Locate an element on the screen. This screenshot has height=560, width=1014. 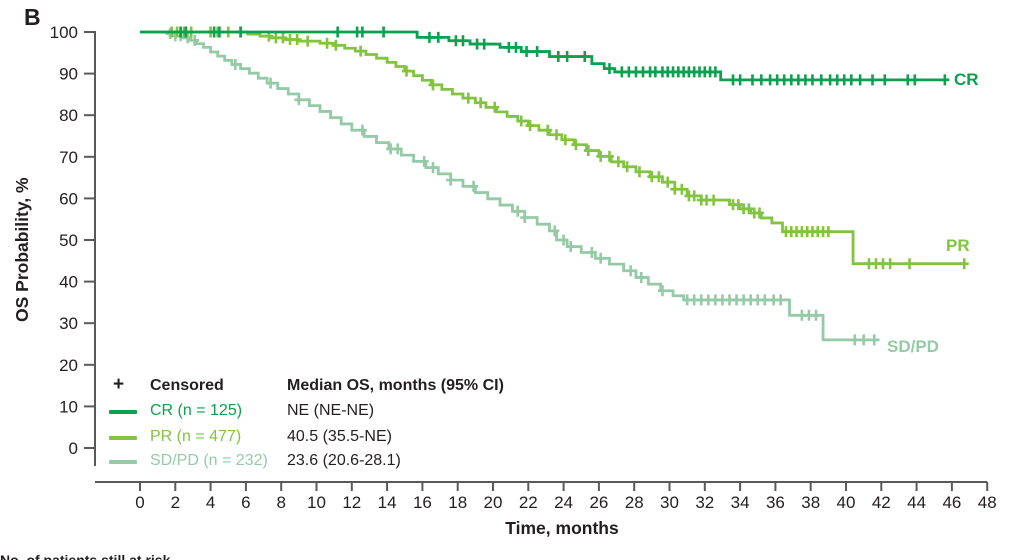
svg-text: 16 is located at coordinates (422, 502).